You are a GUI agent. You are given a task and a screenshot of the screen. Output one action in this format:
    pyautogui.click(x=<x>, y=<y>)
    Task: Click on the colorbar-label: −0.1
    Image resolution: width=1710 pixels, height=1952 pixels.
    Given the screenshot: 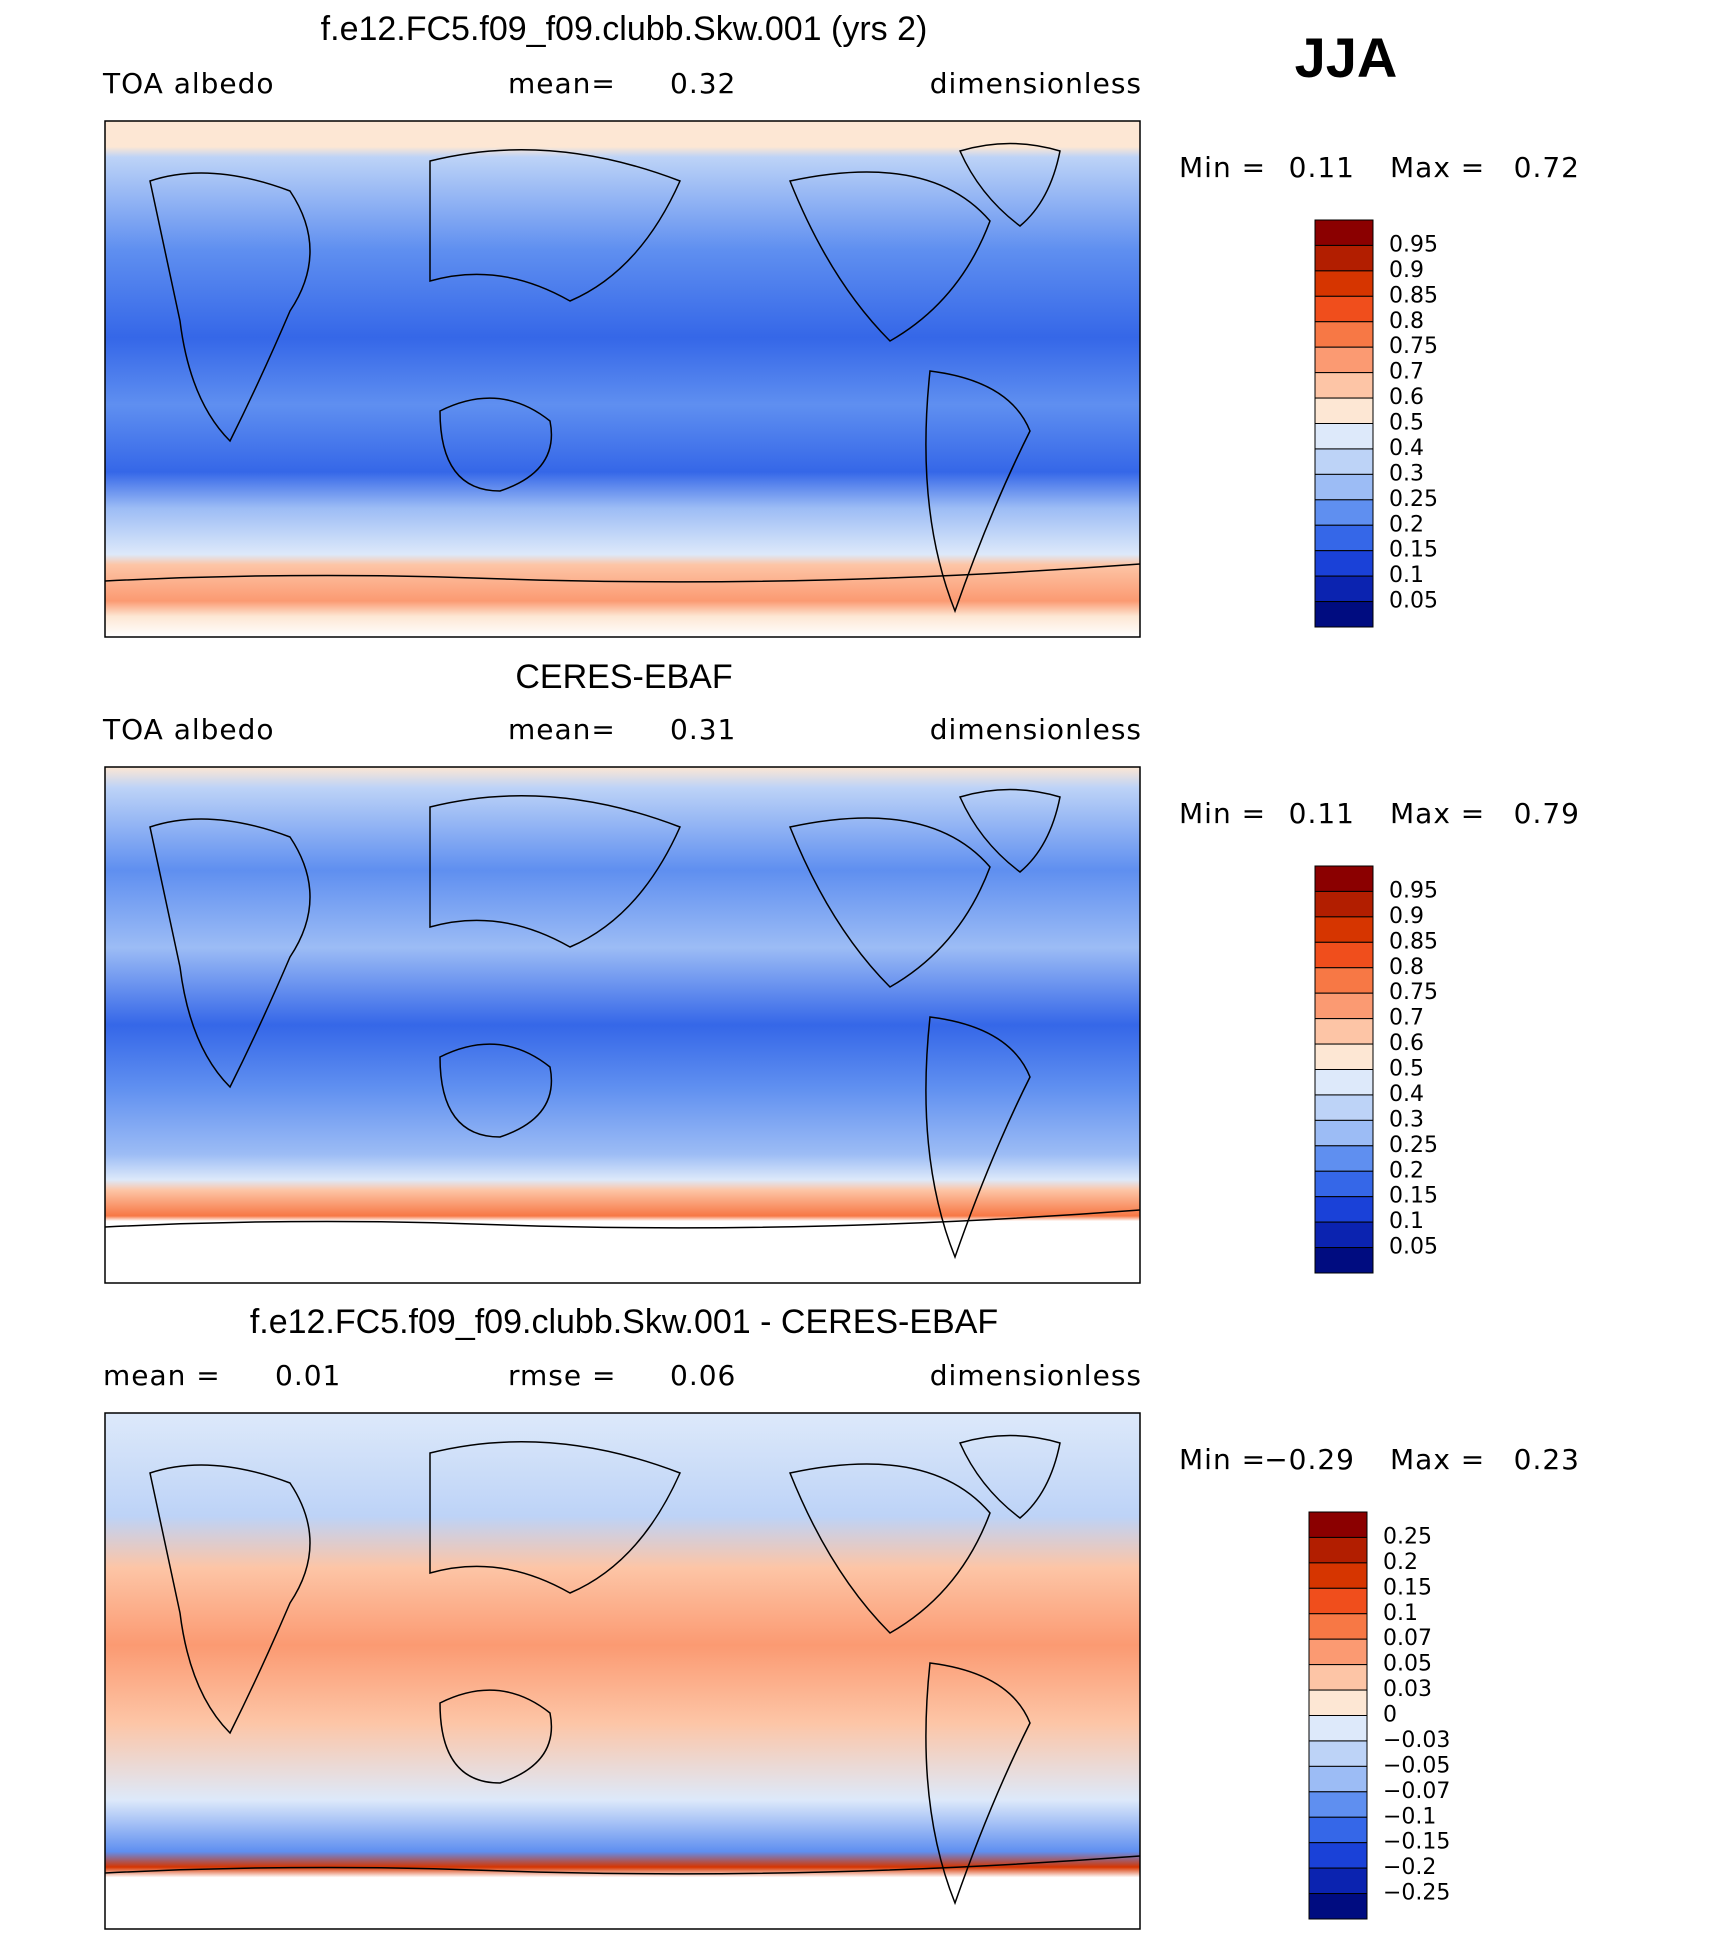 What is the action you would take?
    pyautogui.click(x=1409, y=1816)
    